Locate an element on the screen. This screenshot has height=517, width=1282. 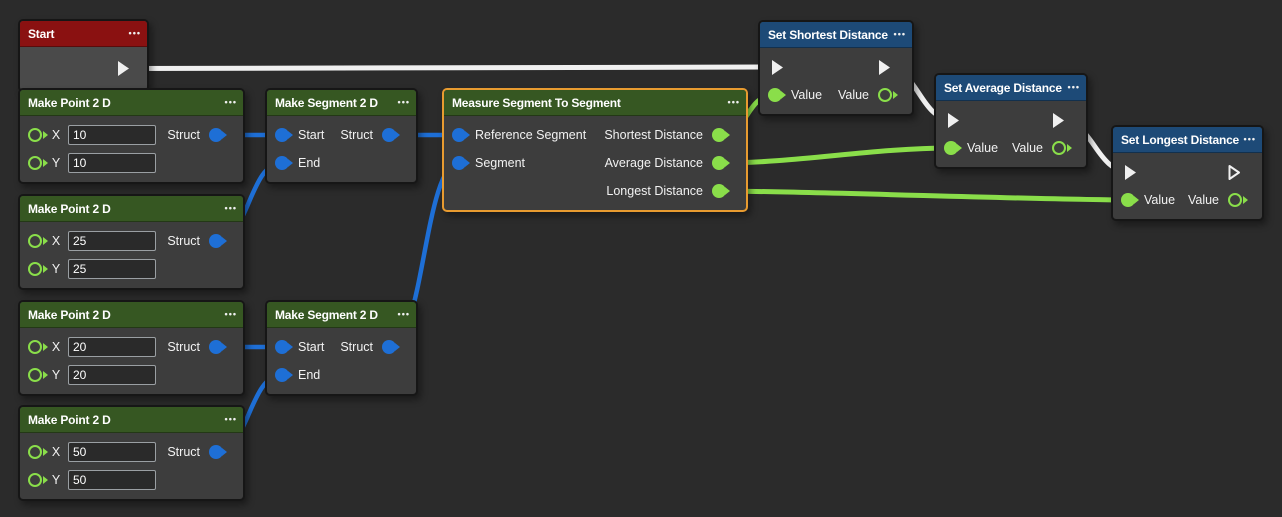
node-set-longest: Set Longest Distance ••• Value Value is located at coordinates (1187, 173).